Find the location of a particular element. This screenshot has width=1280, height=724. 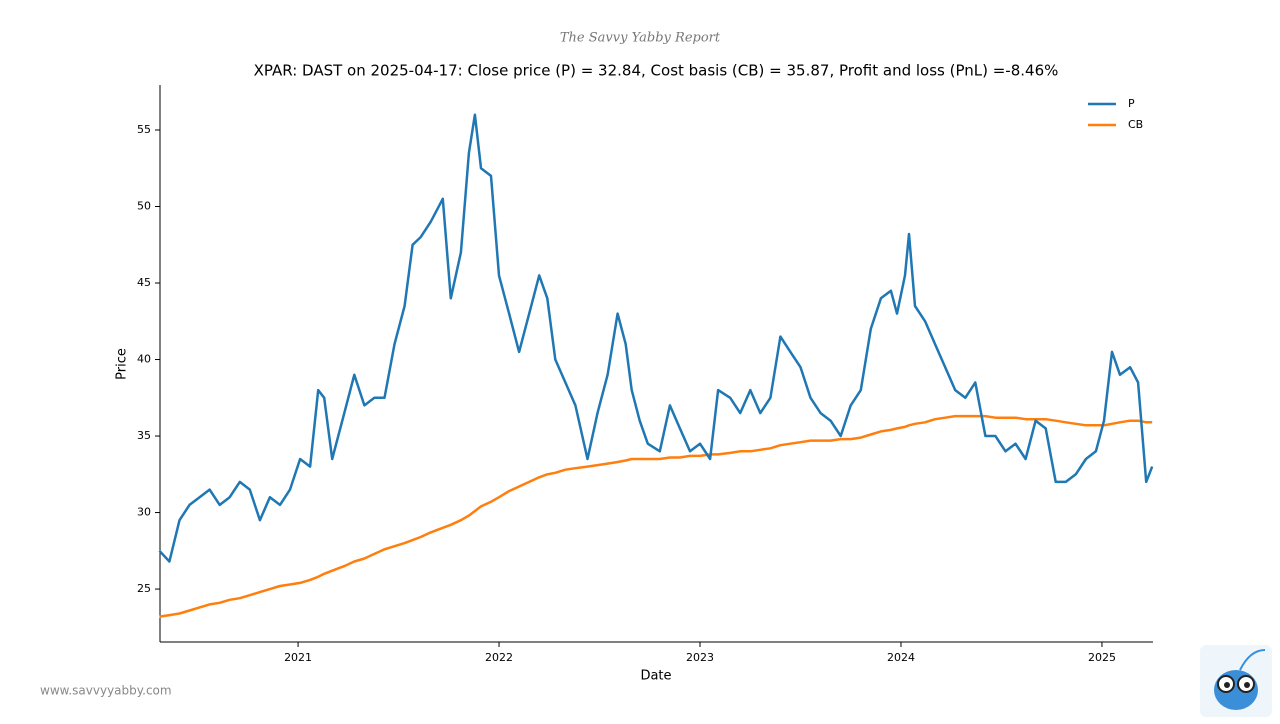

y-tick-label: 35 is located at coordinates (144, 435).